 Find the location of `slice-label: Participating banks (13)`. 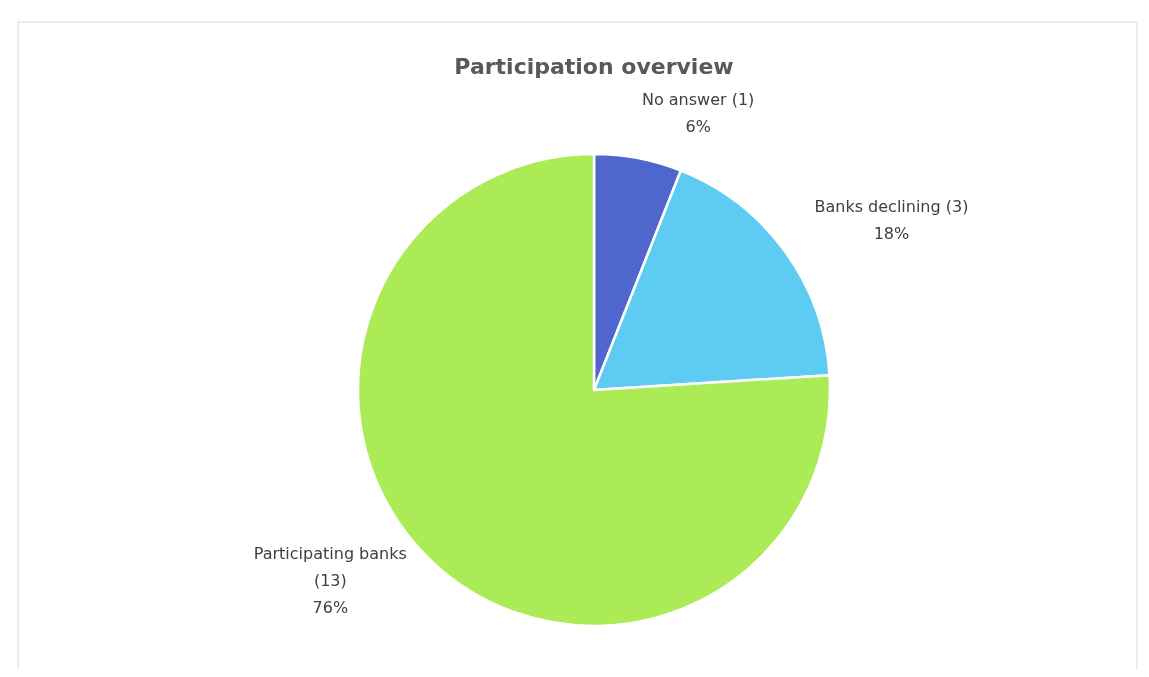

slice-label: Participating banks (13) is located at coordinates (330, 566).